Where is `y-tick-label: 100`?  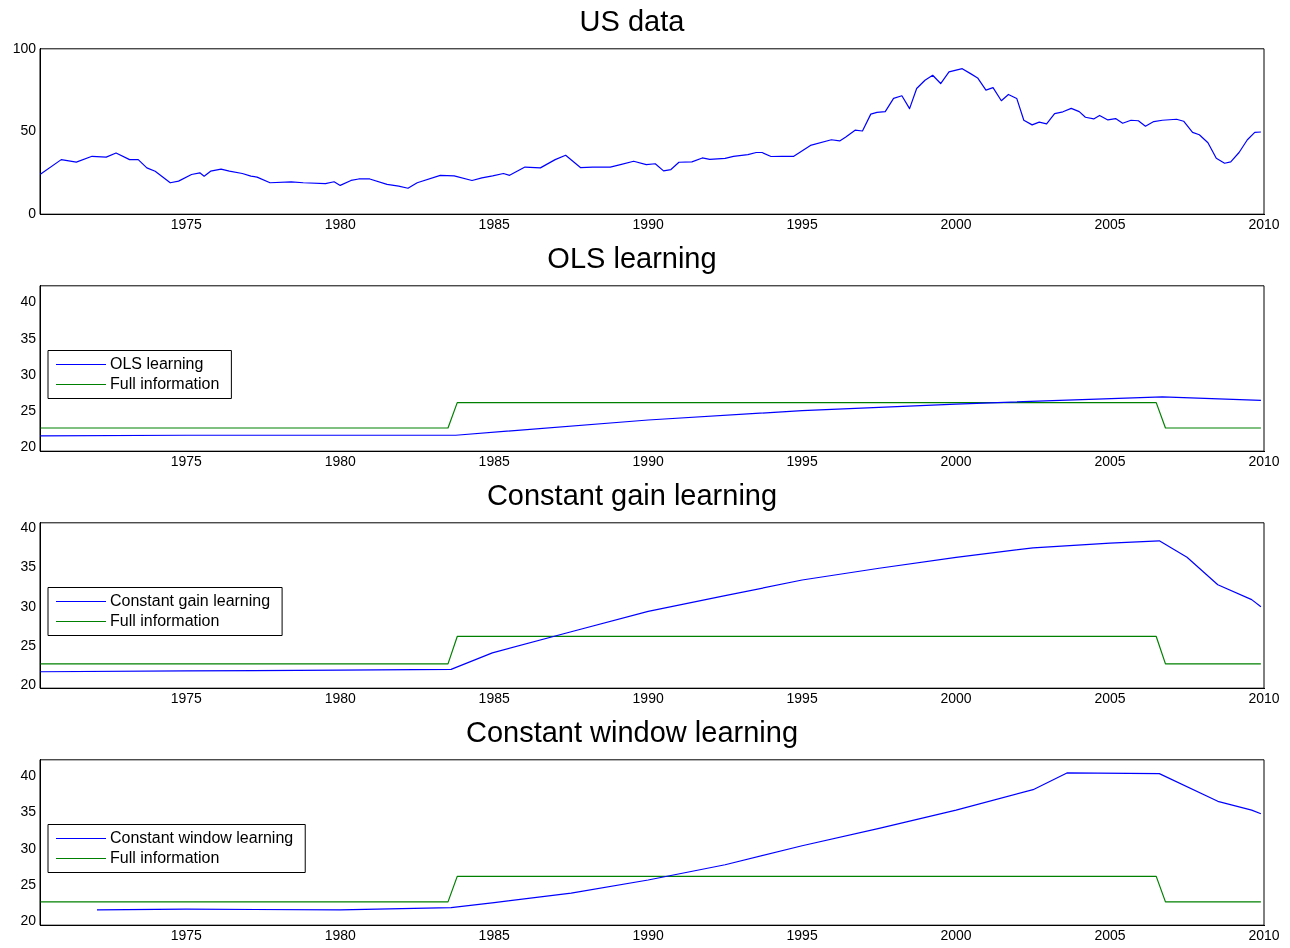
y-tick-label: 100 is located at coordinates (24, 47).